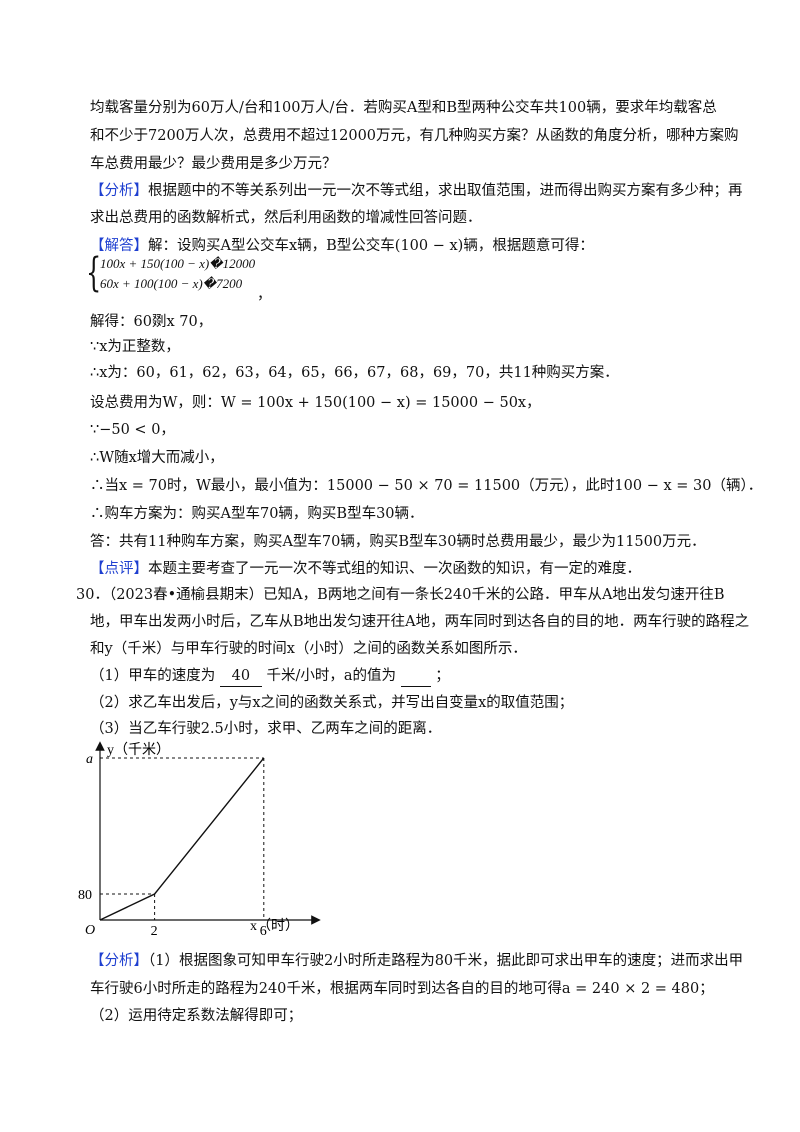 This screenshot has height=1132, width=800. What do you see at coordinates (240, 676) in the screenshot?
I see `answer-blank-speed: 40` at bounding box center [240, 676].